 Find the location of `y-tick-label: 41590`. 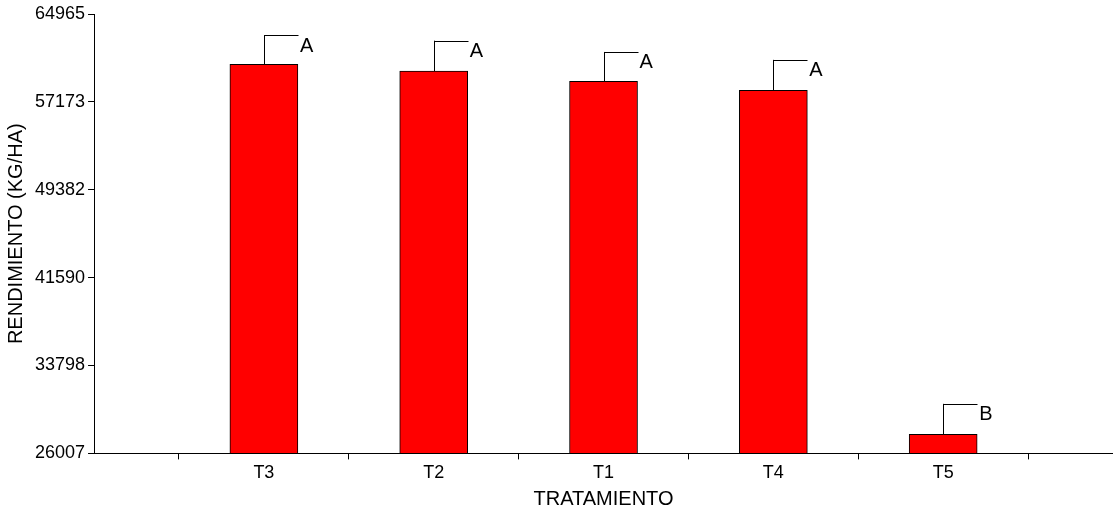

y-tick-label: 41590 is located at coordinates (60, 276).